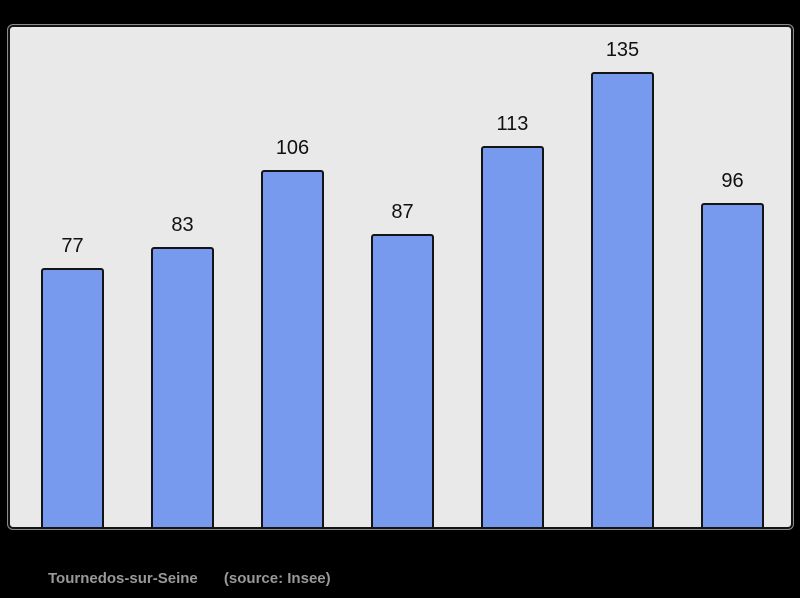 Image resolution: width=800 pixels, height=598 pixels. Describe the element at coordinates (182, 225) in the screenshot. I see `bar-value-label: 83` at that location.